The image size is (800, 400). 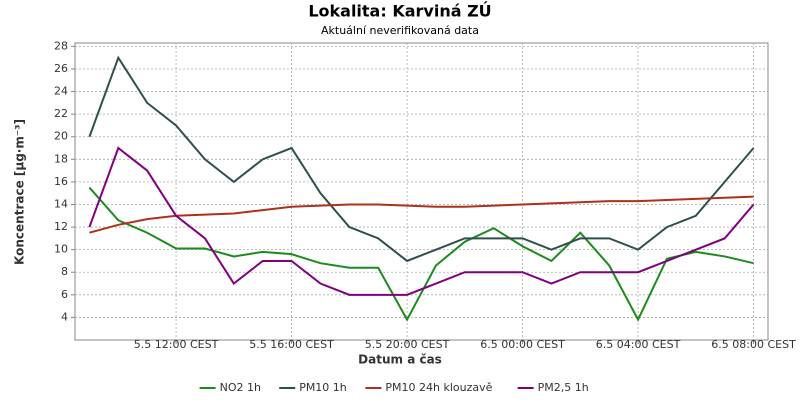 I want to click on y-tick-label: 22, so click(x=61, y=113).